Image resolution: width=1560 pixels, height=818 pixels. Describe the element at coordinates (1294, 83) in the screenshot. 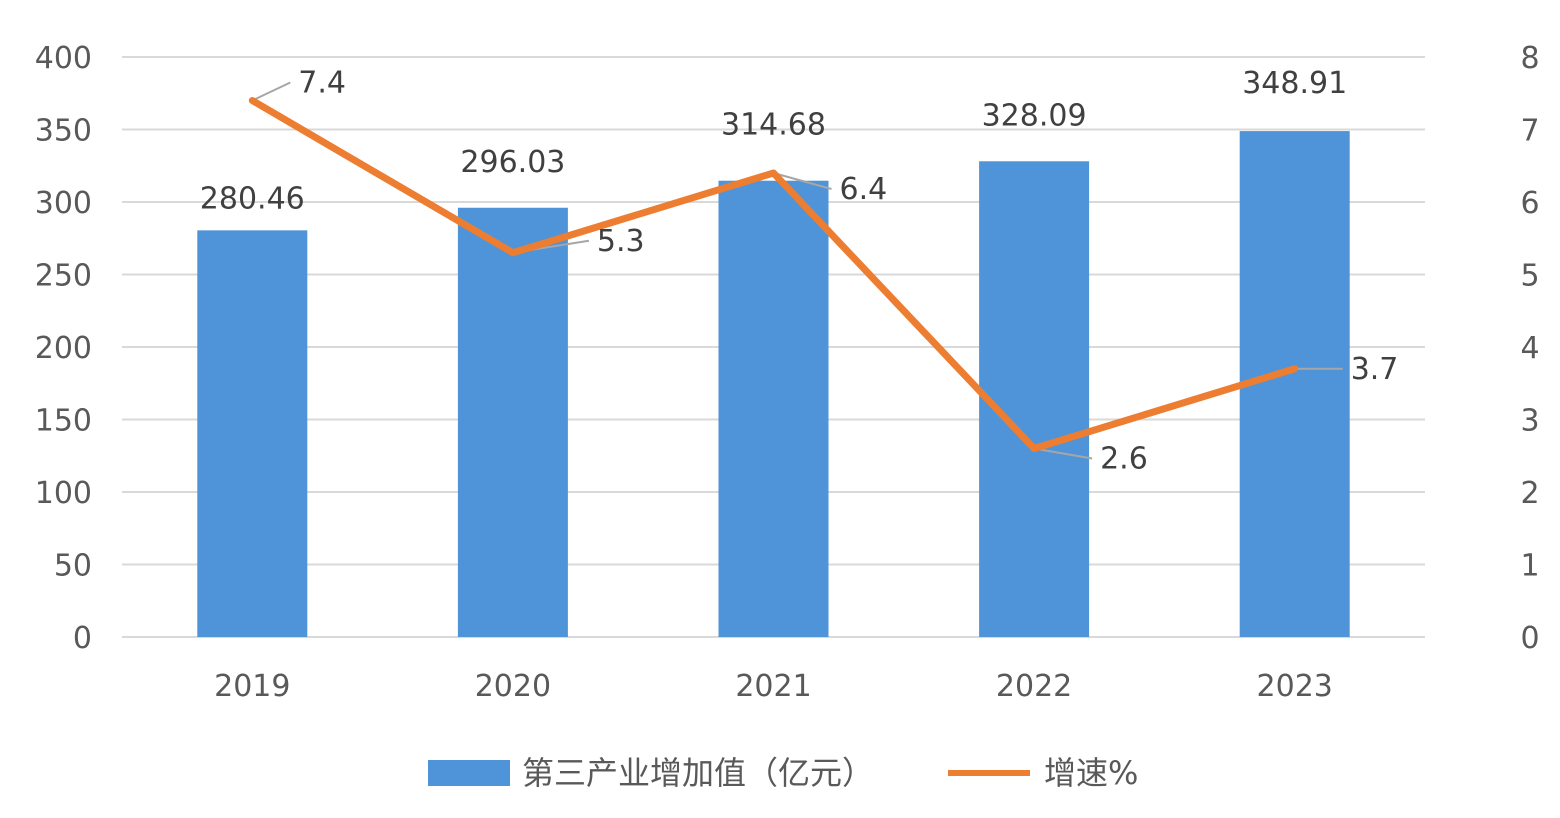

I see `bar-data-label: 348.91` at that location.